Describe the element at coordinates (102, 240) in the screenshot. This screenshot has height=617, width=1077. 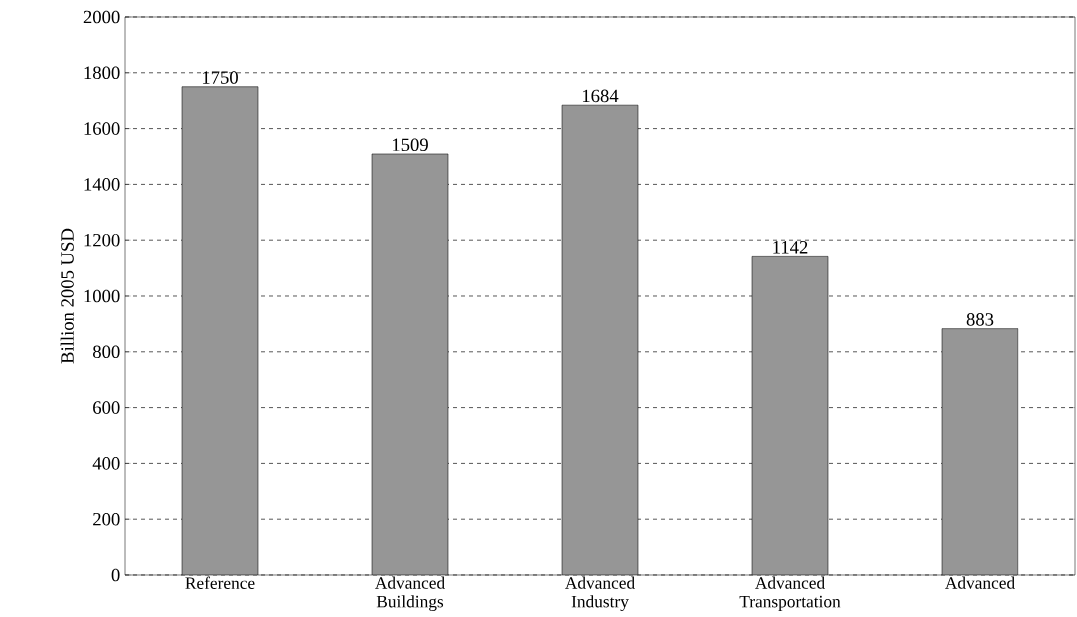
I see `y-tick-label: 1200` at that location.